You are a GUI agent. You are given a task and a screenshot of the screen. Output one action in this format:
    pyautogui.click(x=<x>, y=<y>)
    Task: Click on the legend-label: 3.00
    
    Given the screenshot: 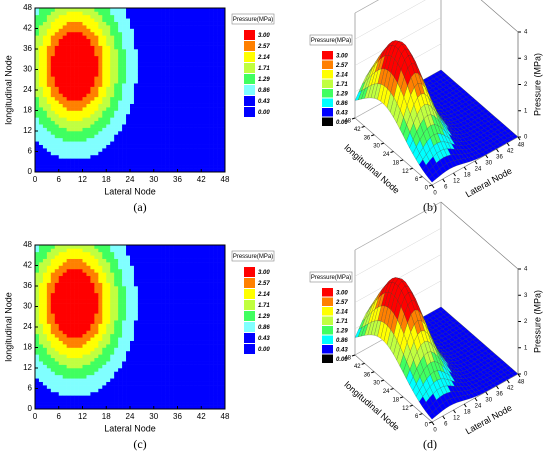 What is the action you would take?
    pyautogui.click(x=264, y=36)
    